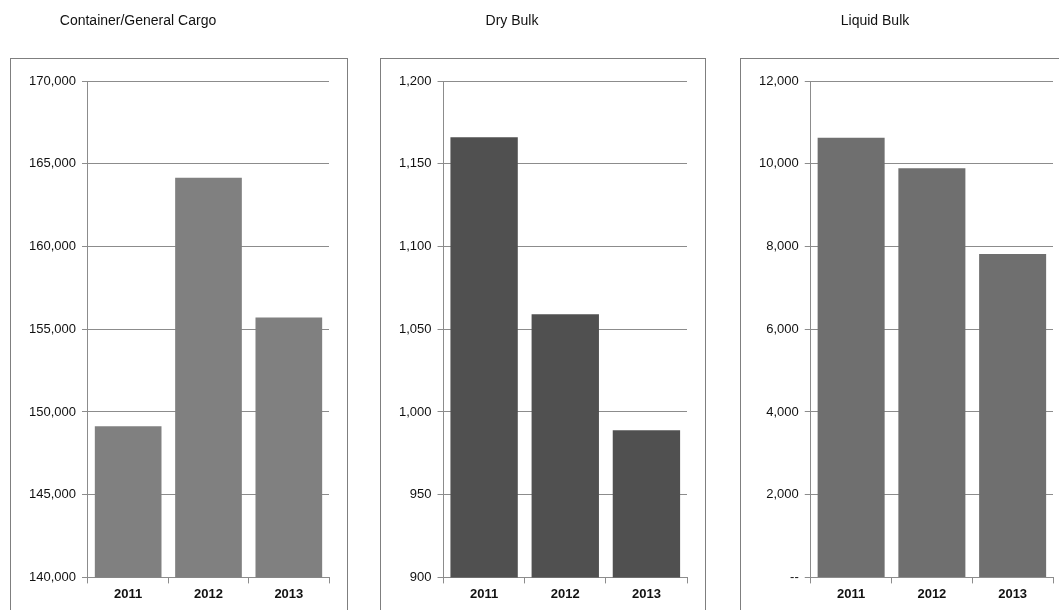 The width and height of the screenshot is (1059, 610). Describe the element at coordinates (415, 328) in the screenshot. I see `y-tick-label: 1,050` at that location.